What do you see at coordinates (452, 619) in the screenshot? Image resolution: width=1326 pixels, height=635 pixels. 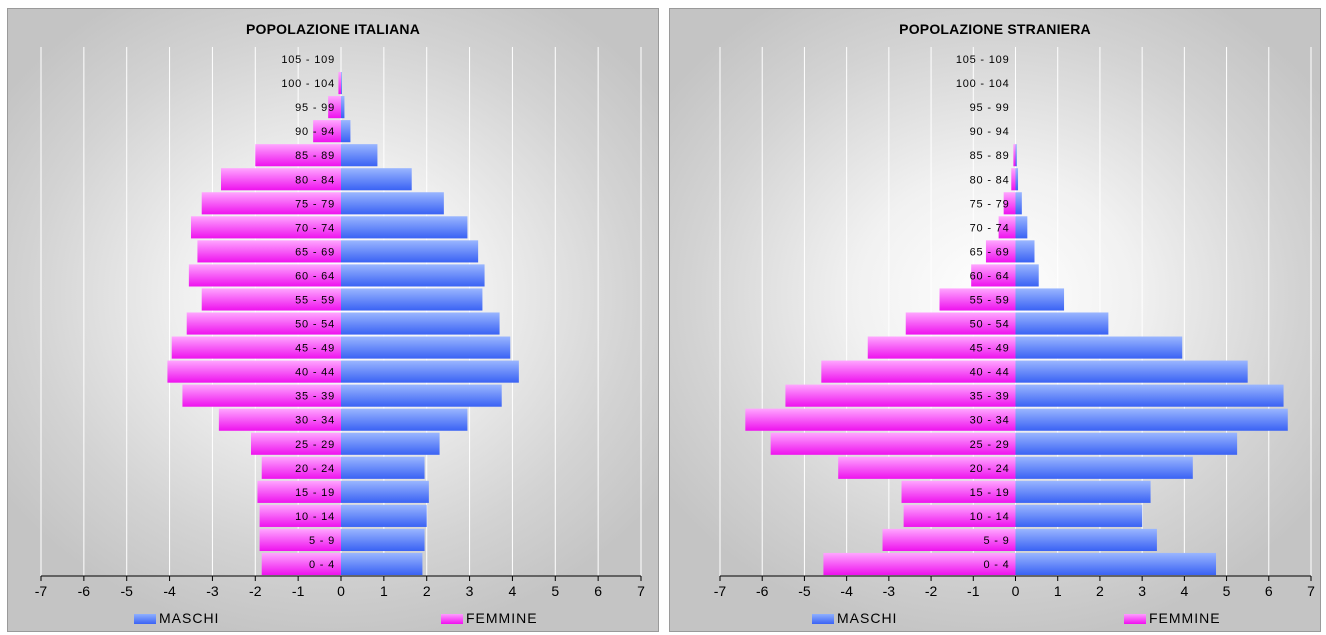 I see `legend-swatch-femmine` at bounding box center [452, 619].